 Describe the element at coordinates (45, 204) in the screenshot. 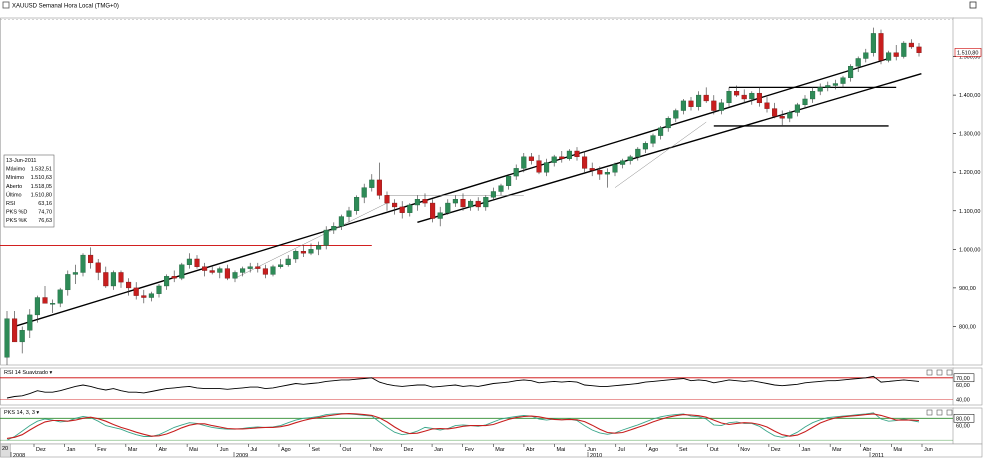

I see `info-value: 63,16` at that location.